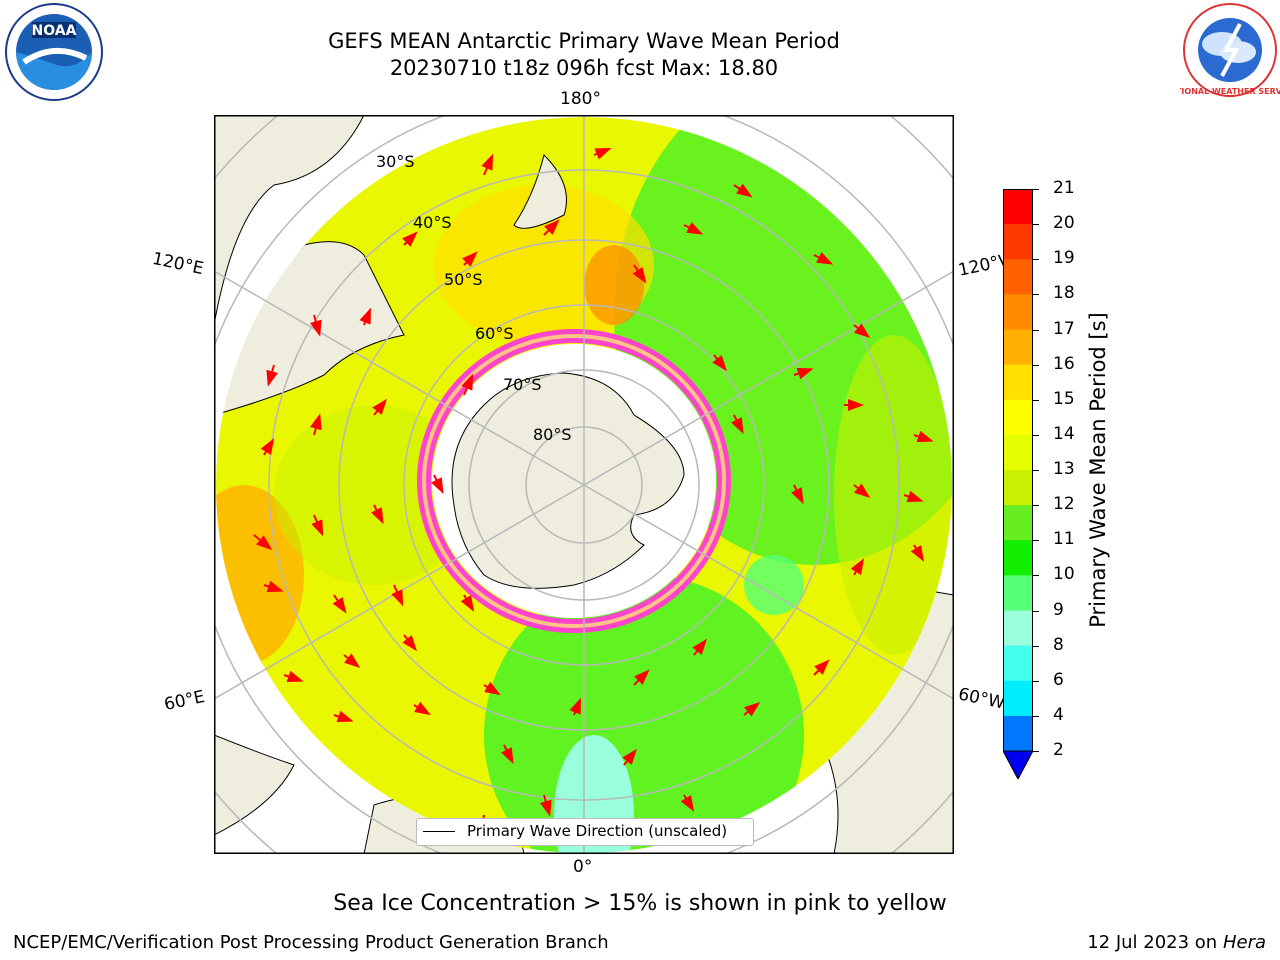 Image resolution: width=1280 pixels, height=960 pixels. What do you see at coordinates (395, 161) in the screenshot?
I see `lat-label-30s: 30°S` at bounding box center [395, 161].